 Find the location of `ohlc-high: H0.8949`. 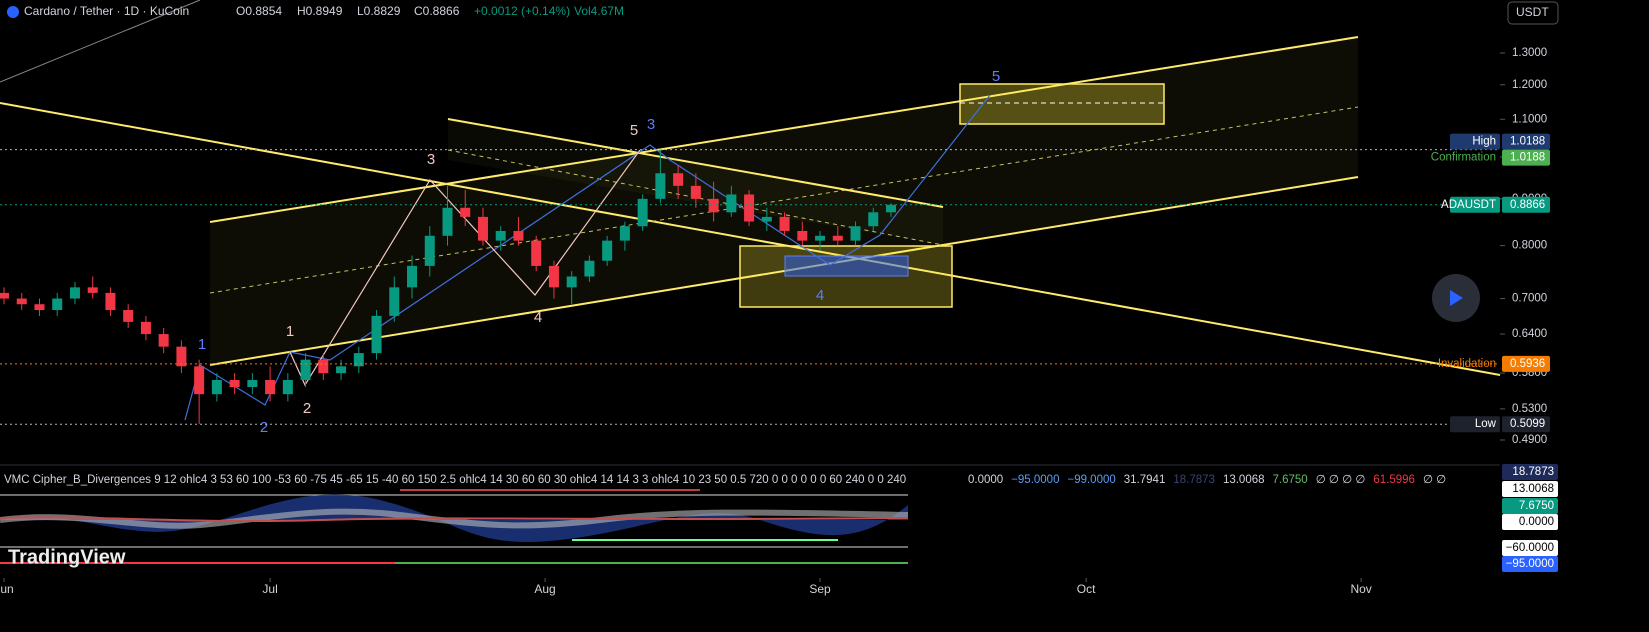

ohlc-high: H0.8949 is located at coordinates (320, 11).